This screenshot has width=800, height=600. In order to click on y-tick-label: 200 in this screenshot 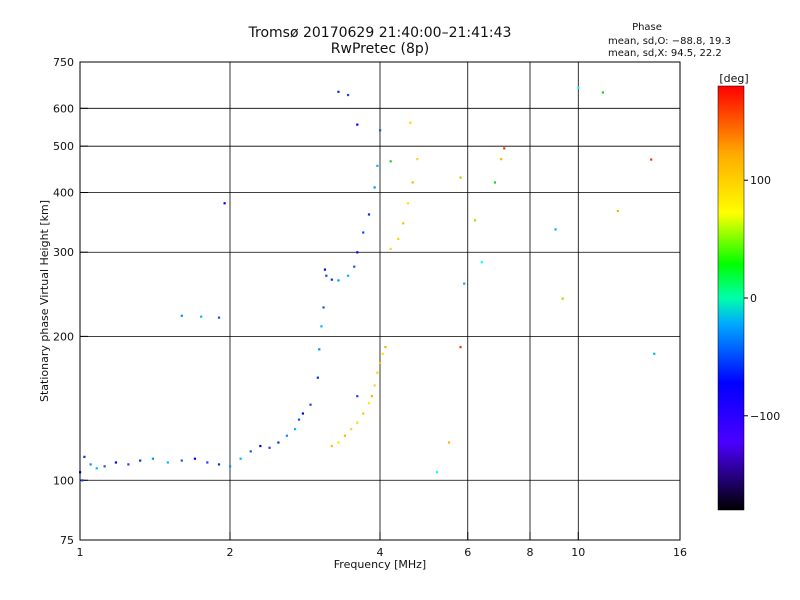, I will do `click(63, 336)`.